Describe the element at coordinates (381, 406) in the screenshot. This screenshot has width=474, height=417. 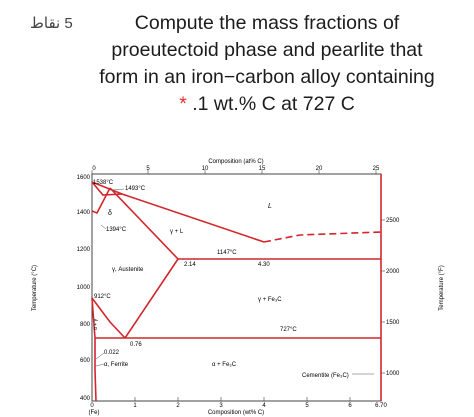
I see `bottom-tick-670: 6.70` at that location.